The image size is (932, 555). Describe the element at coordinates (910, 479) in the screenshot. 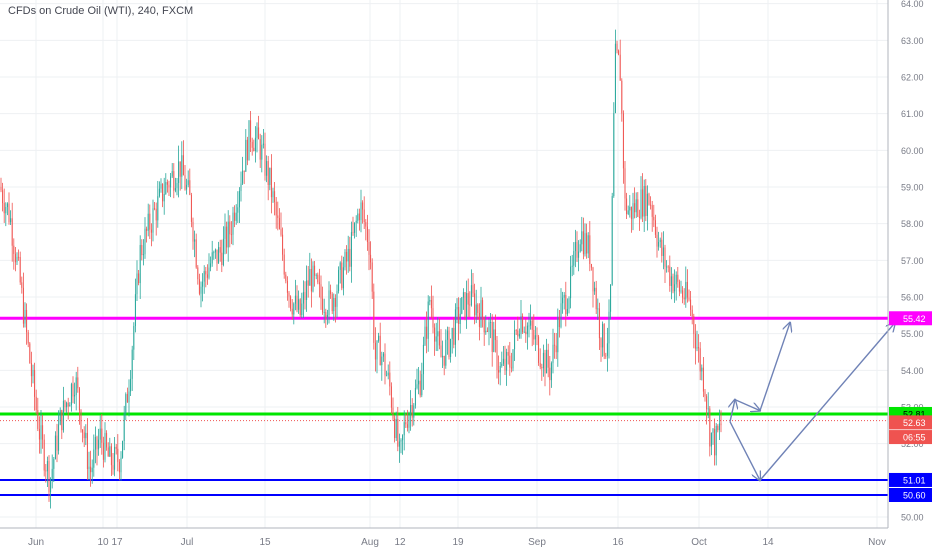

I see `level-price-label-bg` at that location.